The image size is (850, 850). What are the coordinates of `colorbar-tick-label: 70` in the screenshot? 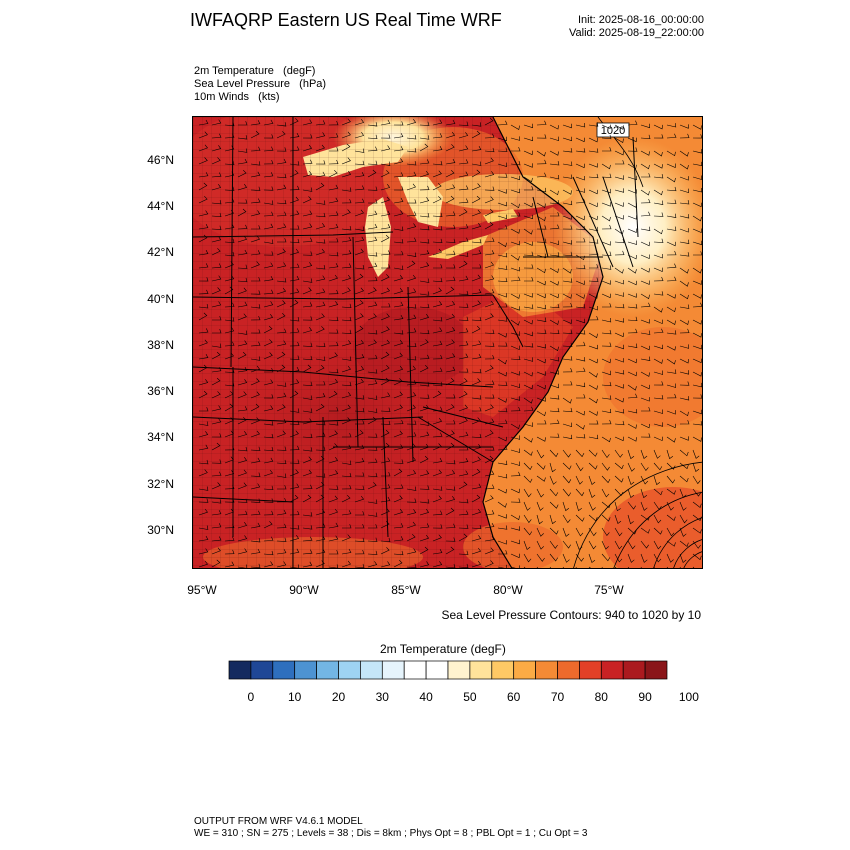 It's located at (557, 697).